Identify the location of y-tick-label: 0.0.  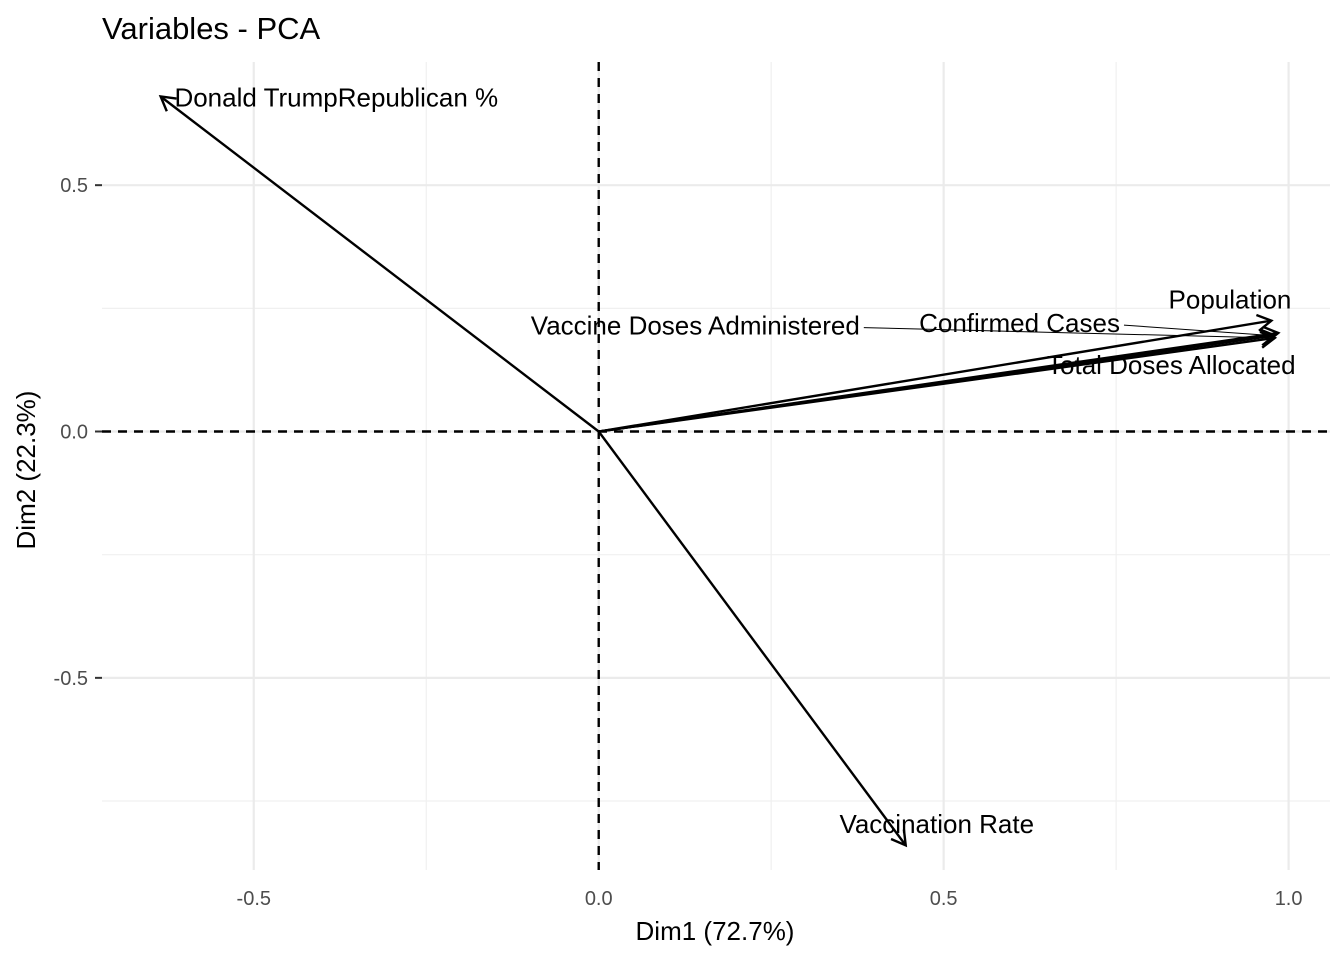
(74, 433).